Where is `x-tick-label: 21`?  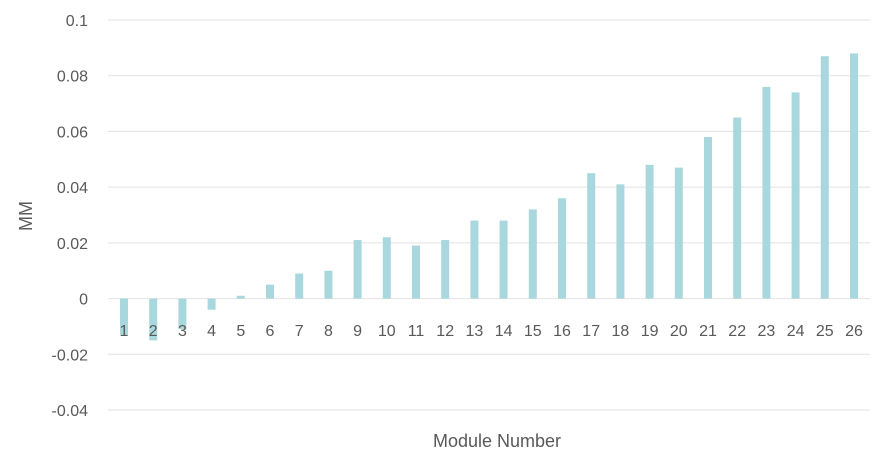
x-tick-label: 21 is located at coordinates (708, 331).